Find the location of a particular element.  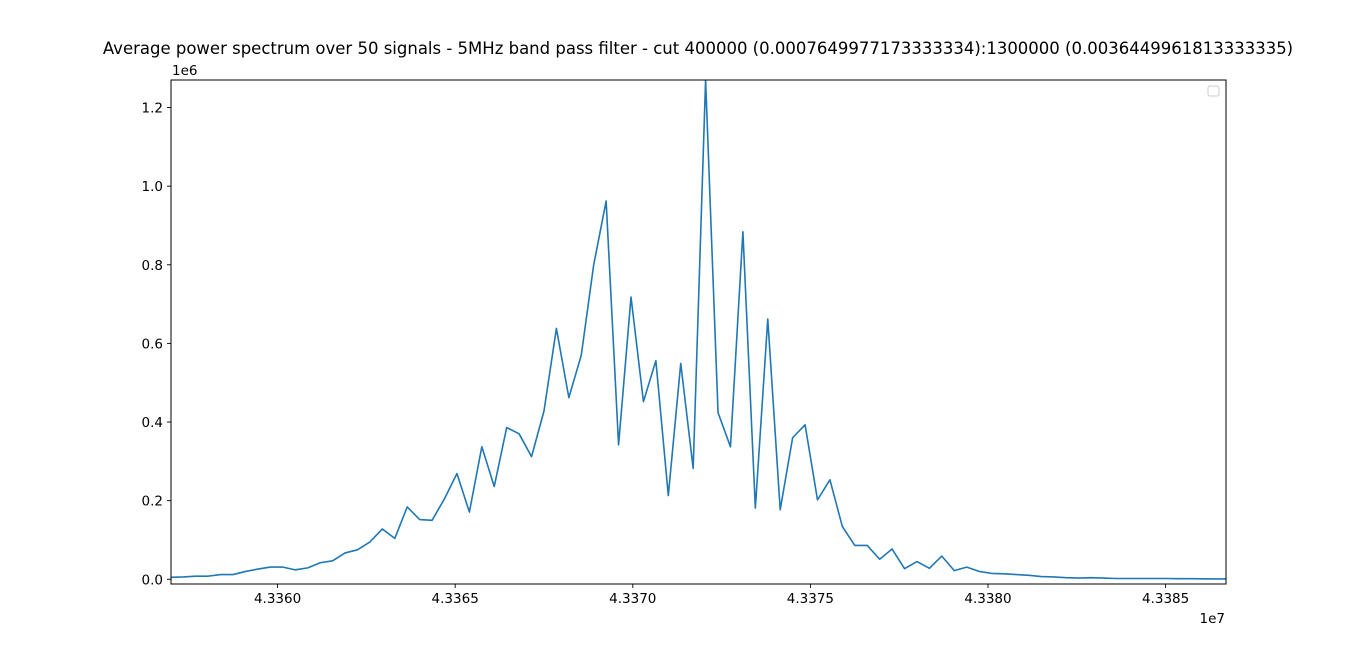

y-axis-offset-label: 1e6 is located at coordinates (184, 71).